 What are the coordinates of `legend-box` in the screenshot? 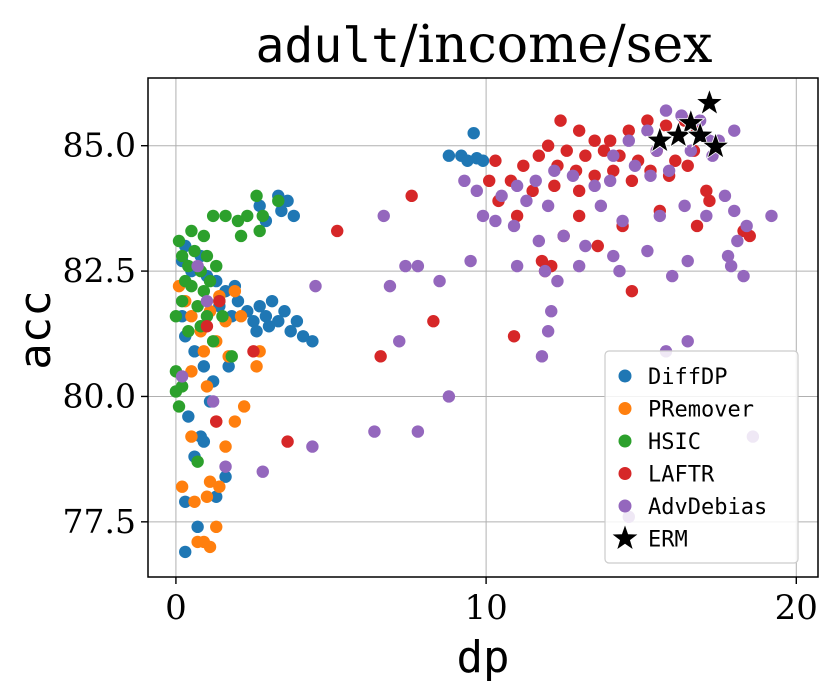 It's located at (701, 457).